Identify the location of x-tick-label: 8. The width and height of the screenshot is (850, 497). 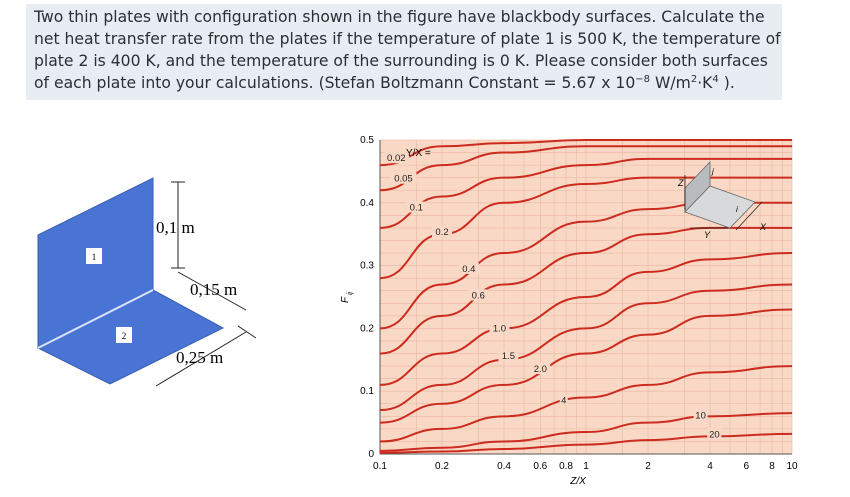
(772, 466).